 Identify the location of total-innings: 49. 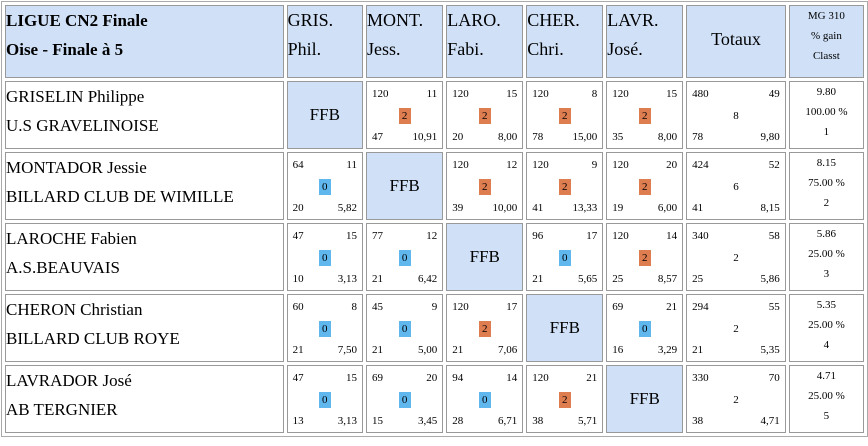
(774, 94).